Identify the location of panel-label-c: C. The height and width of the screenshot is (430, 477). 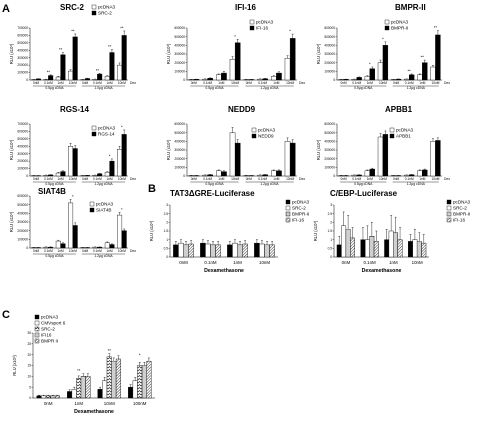
(6, 315).